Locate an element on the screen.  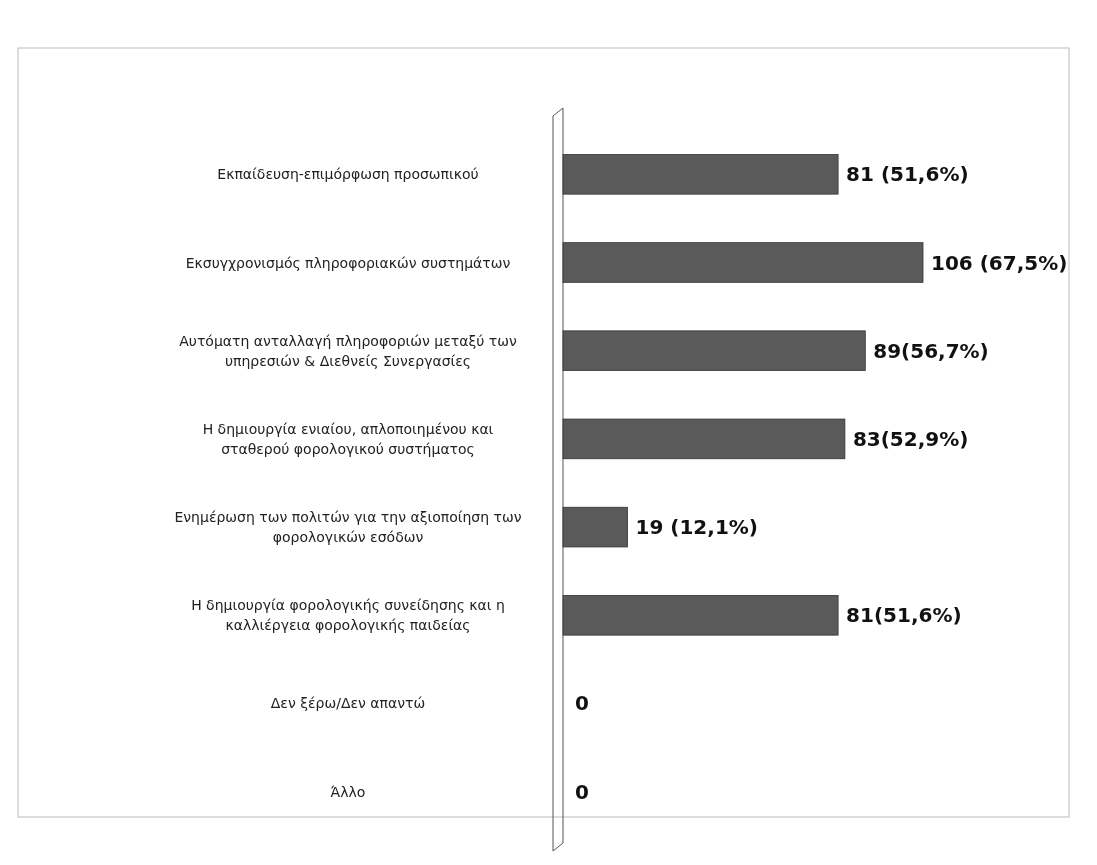
data-label: 81 (51,6%) is located at coordinates (907, 174).